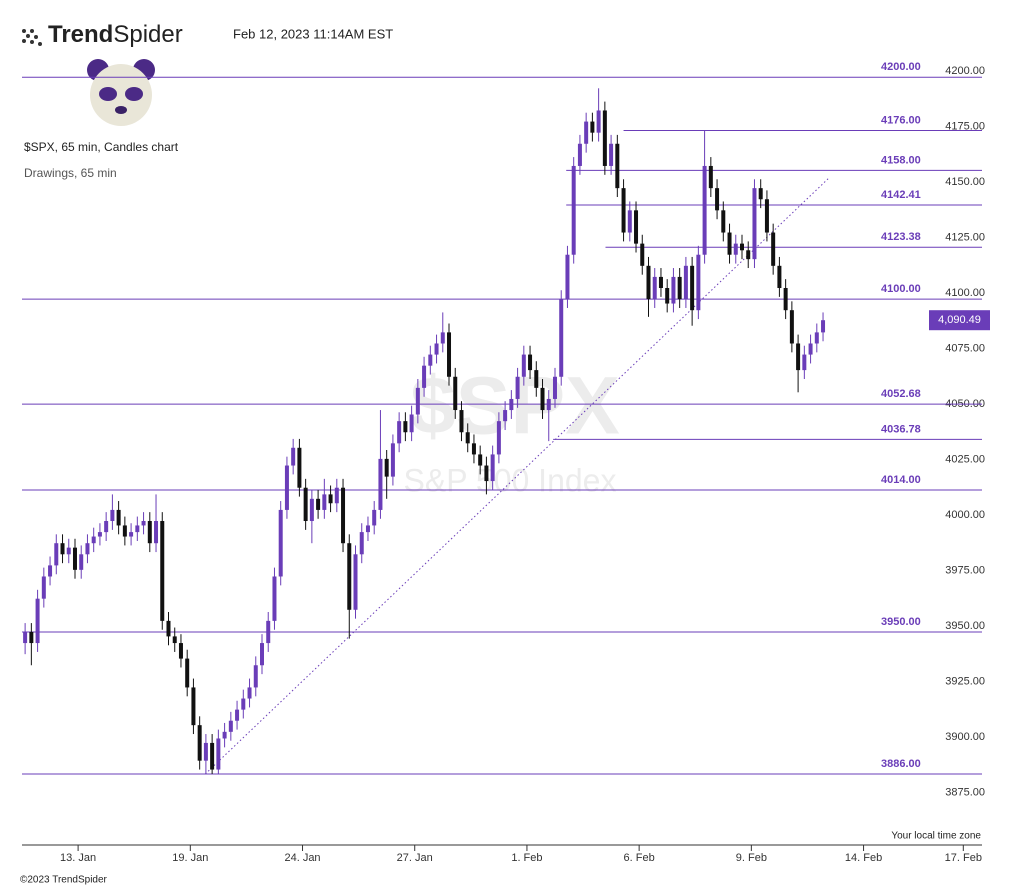 The height and width of the screenshot is (889, 1011). Describe the element at coordinates (80, 34) in the screenshot. I see `brand-bold: Trend` at that location.